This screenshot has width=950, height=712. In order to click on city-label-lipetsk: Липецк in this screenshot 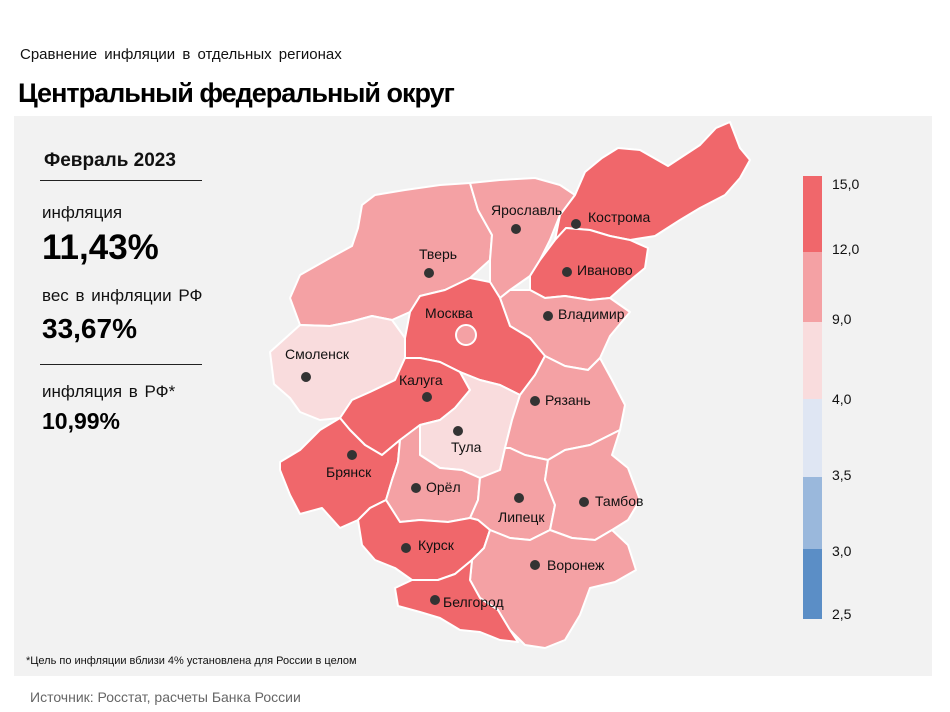, I will do `click(521, 517)`.